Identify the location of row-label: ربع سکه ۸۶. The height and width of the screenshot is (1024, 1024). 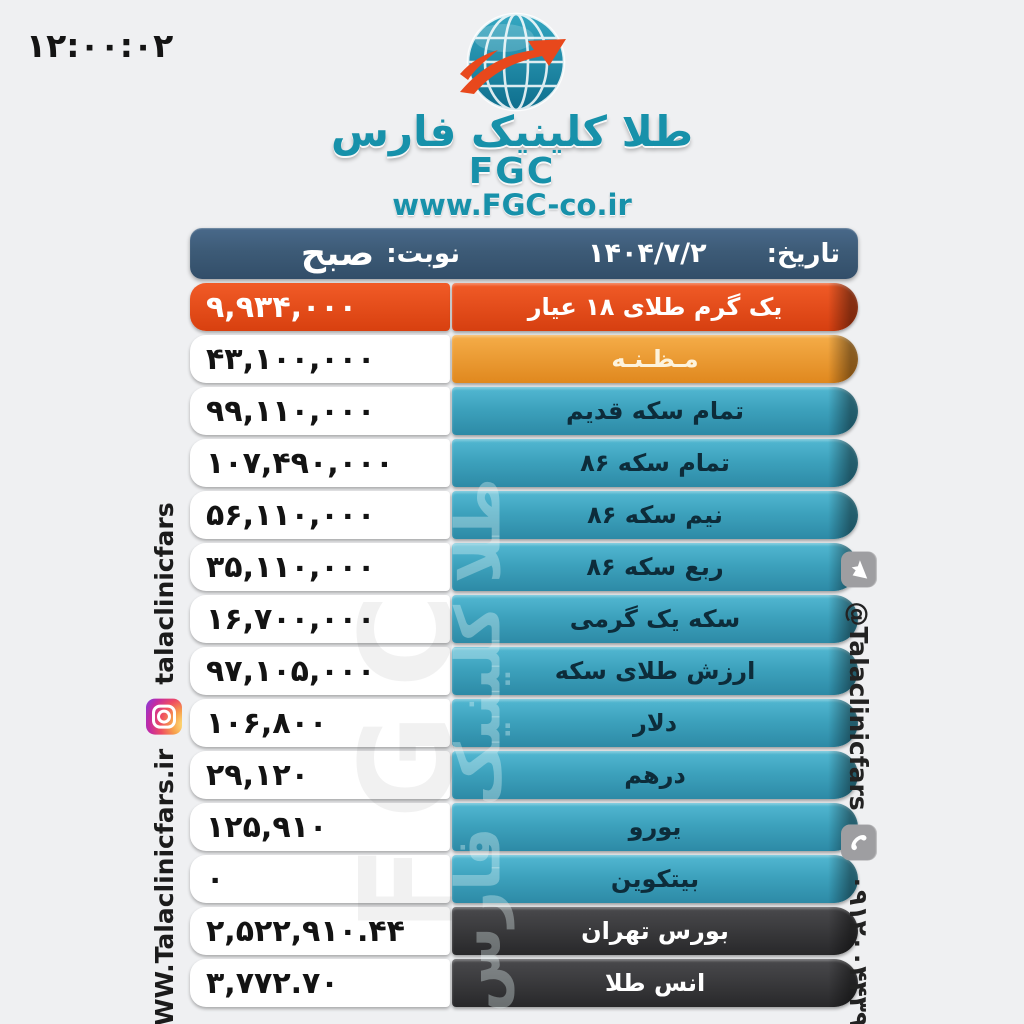
(655, 567).